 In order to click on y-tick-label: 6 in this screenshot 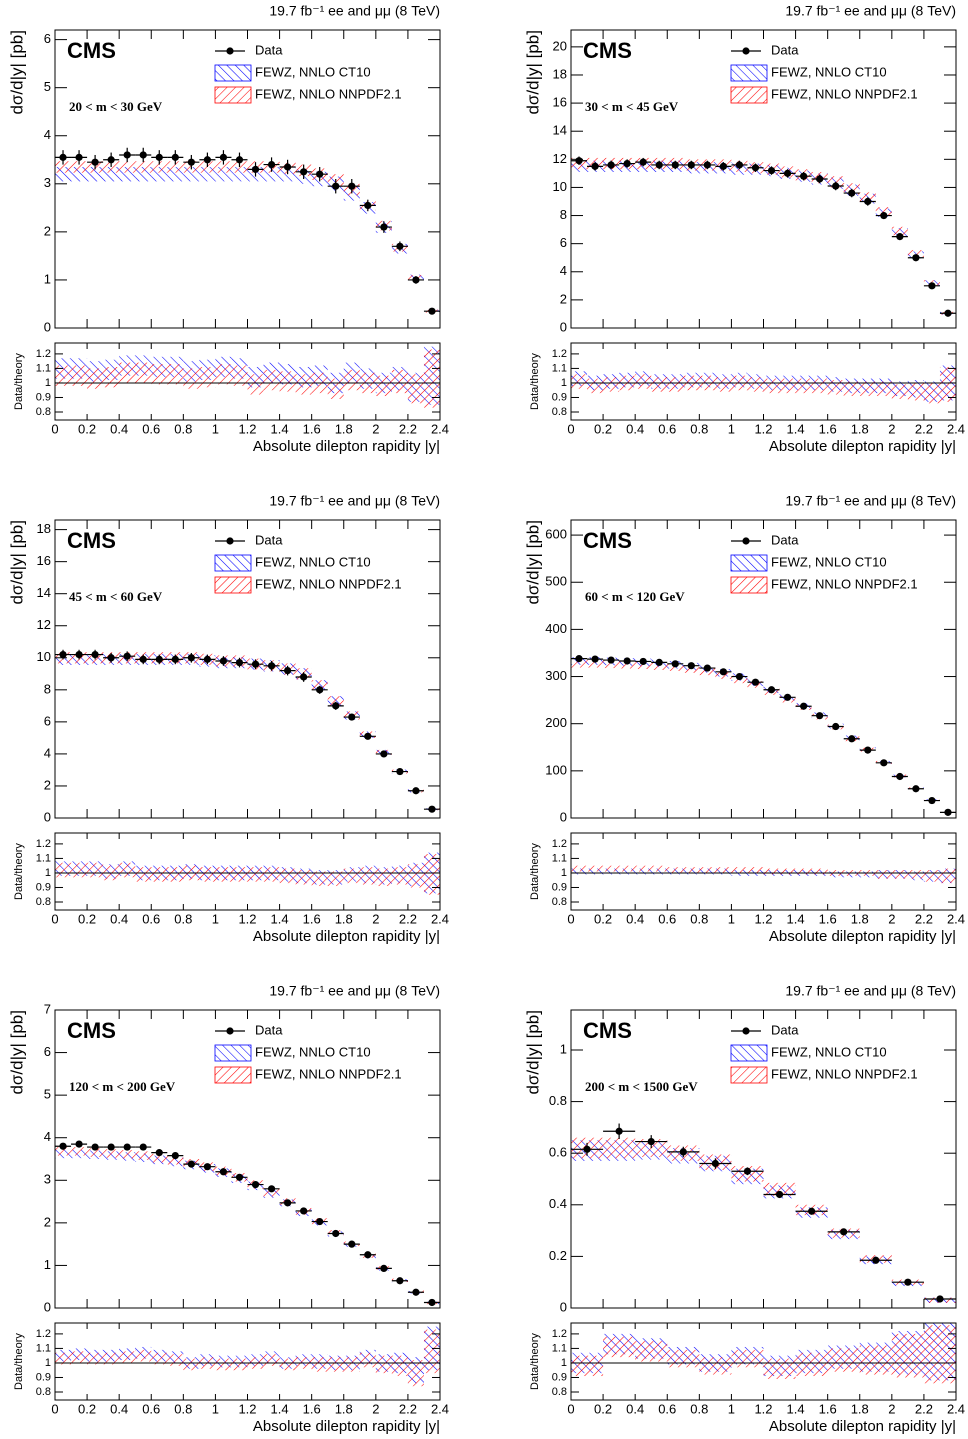, I will do `click(47, 1051)`.